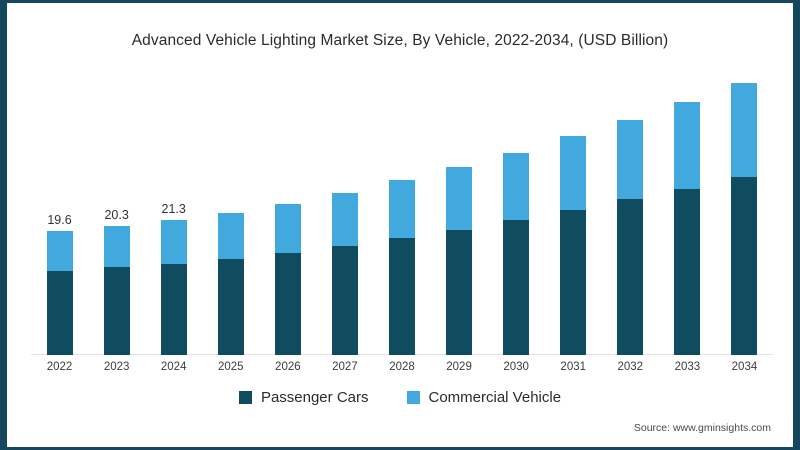 The width and height of the screenshot is (800, 450). I want to click on legend-swatch-commercial-vehicle, so click(413, 397).